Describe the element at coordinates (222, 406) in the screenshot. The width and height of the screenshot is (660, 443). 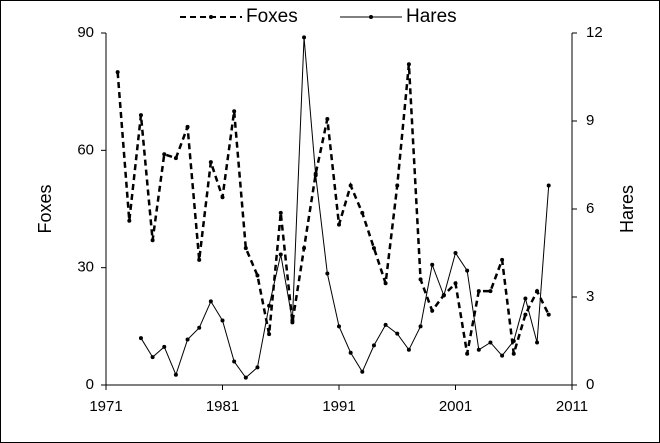
I see `x-tick-label: 1981` at that location.